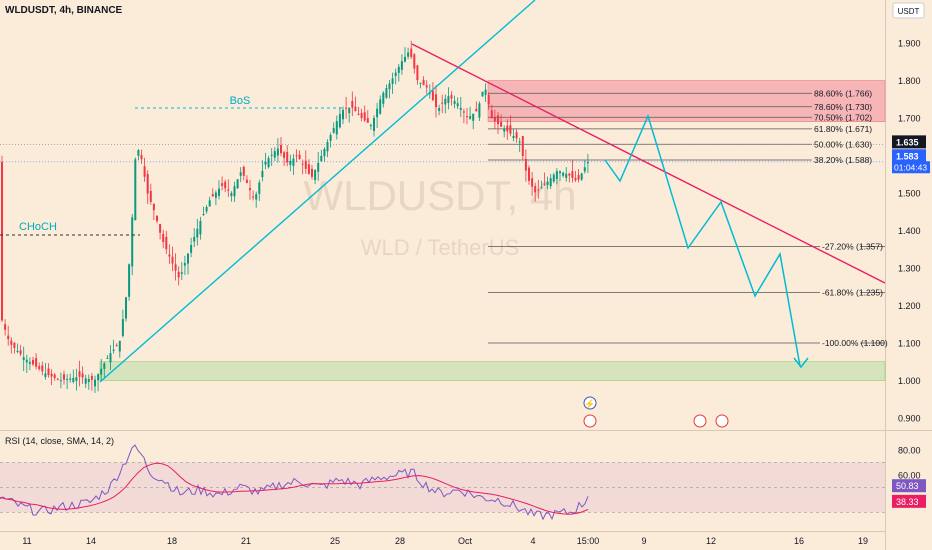 The width and height of the screenshot is (932, 550). I want to click on price-tick-label: 1.200, so click(909, 306).